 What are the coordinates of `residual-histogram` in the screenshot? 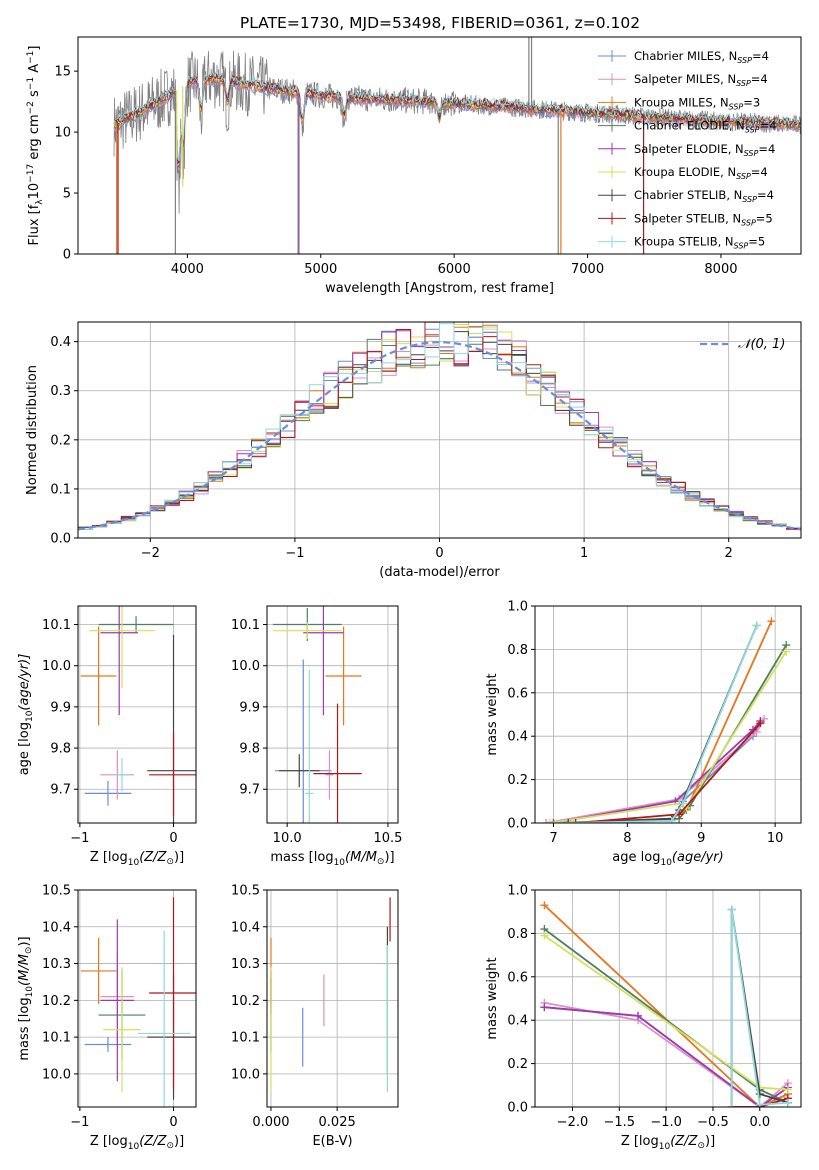 It's located at (439, 433).